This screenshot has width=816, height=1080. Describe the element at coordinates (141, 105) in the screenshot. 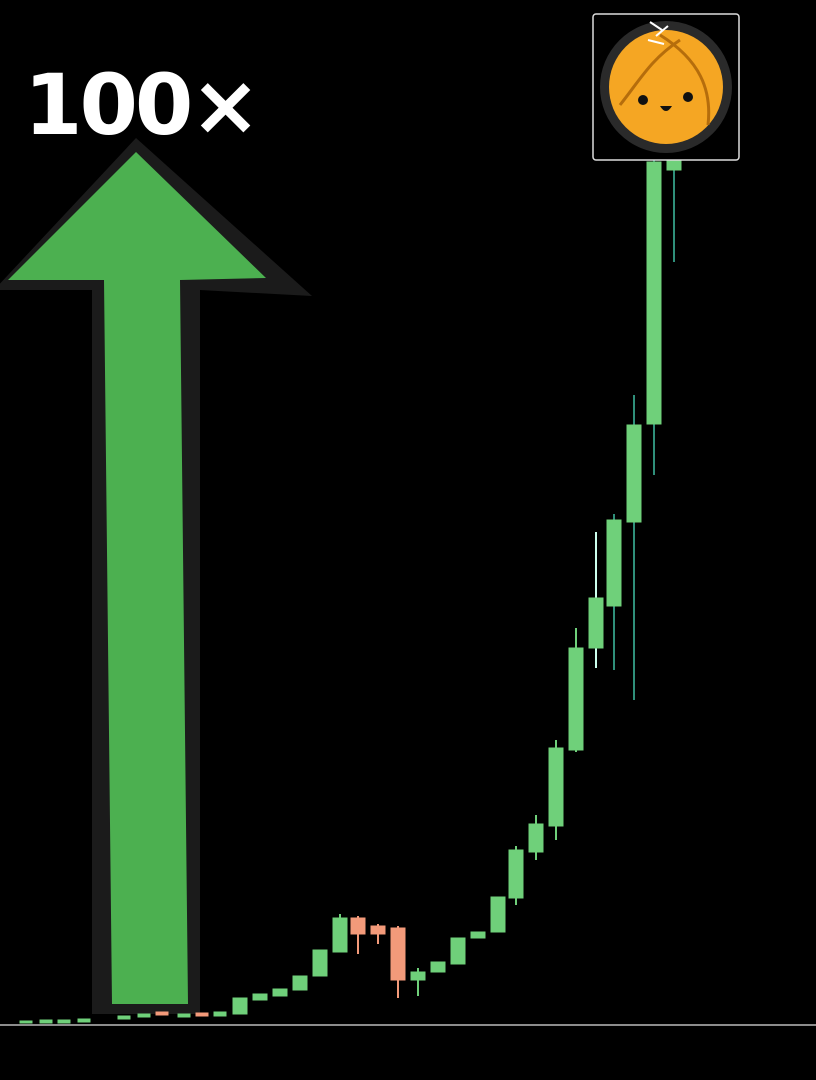

I see `headline: 100×` at that location.